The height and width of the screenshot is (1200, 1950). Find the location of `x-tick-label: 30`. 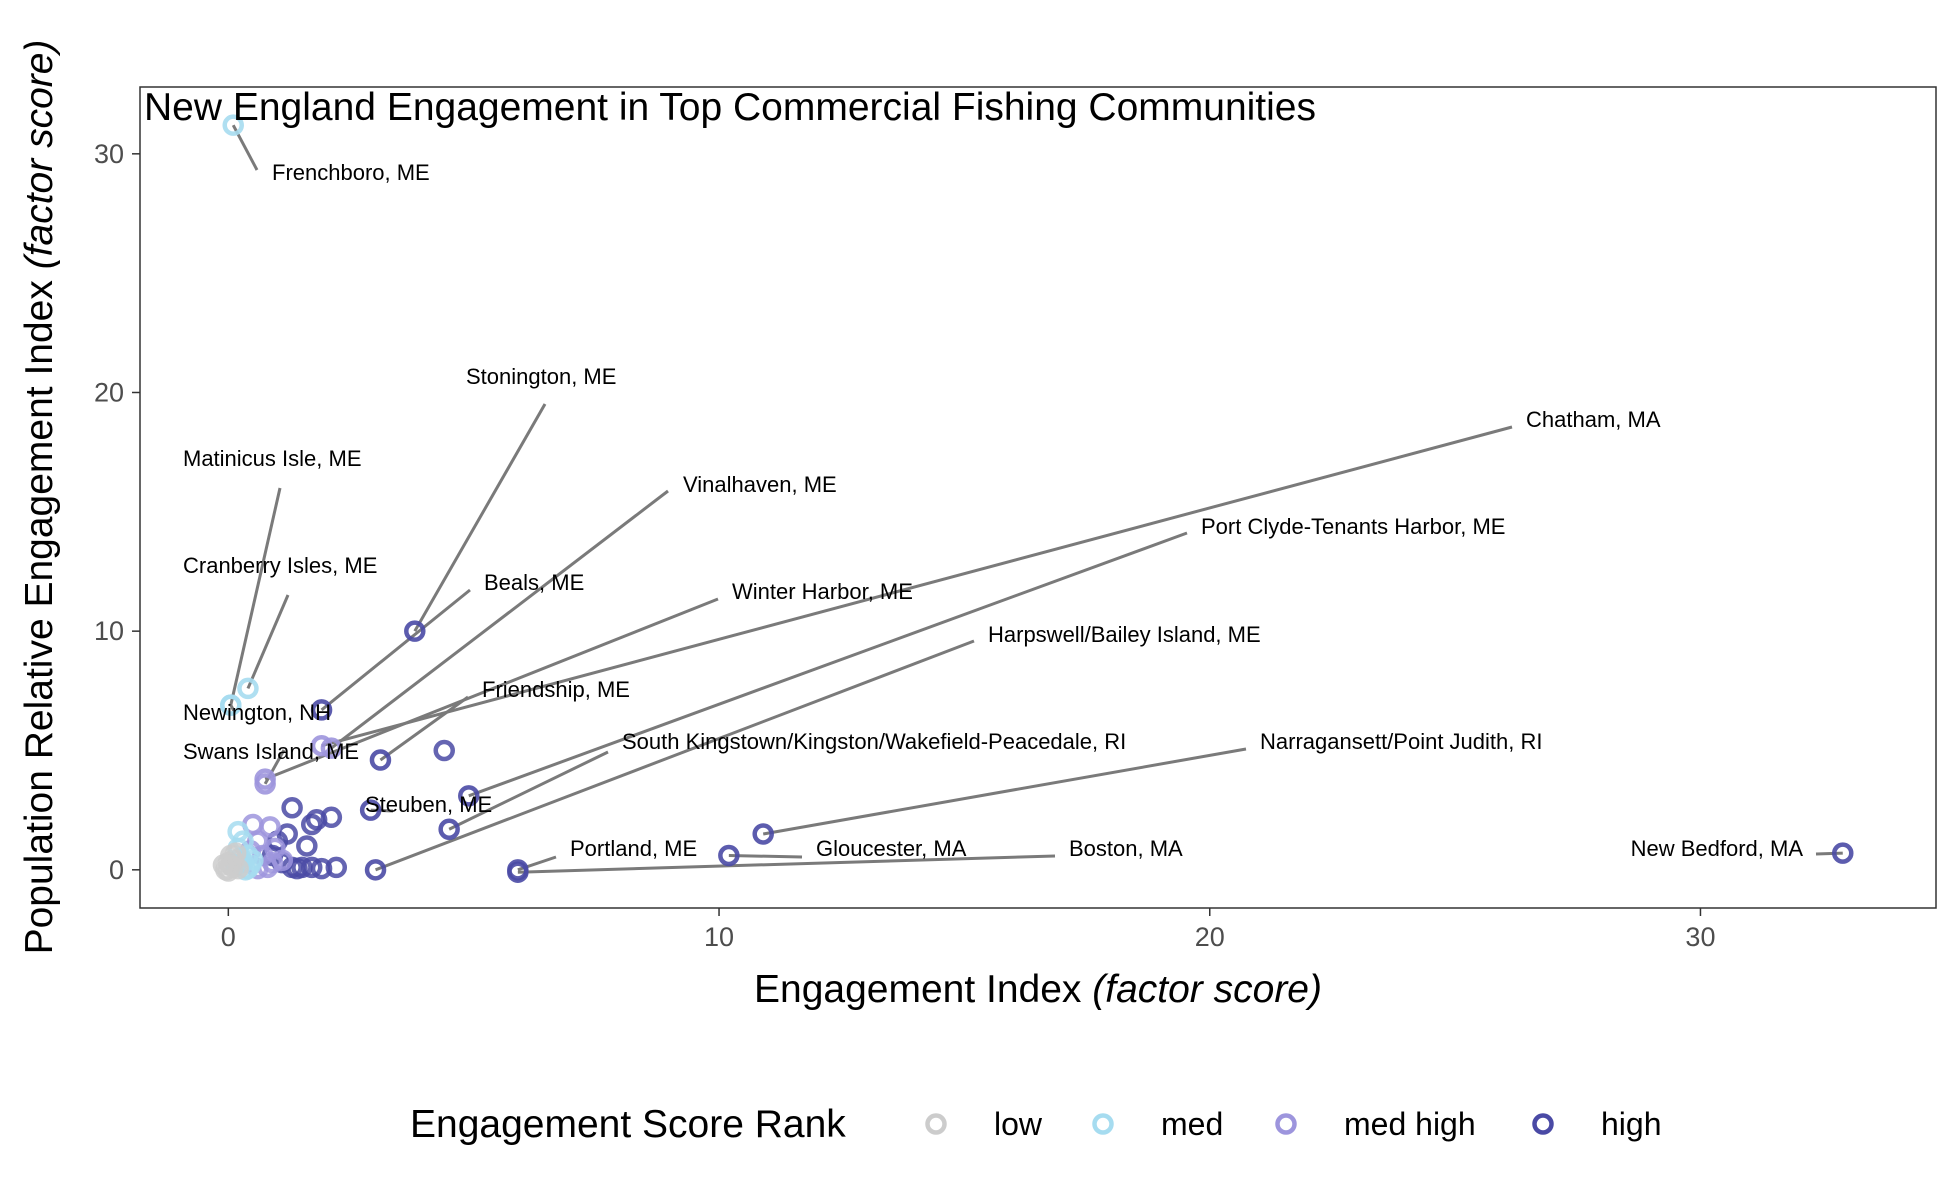

x-tick-label: 30 is located at coordinates (1700, 937).